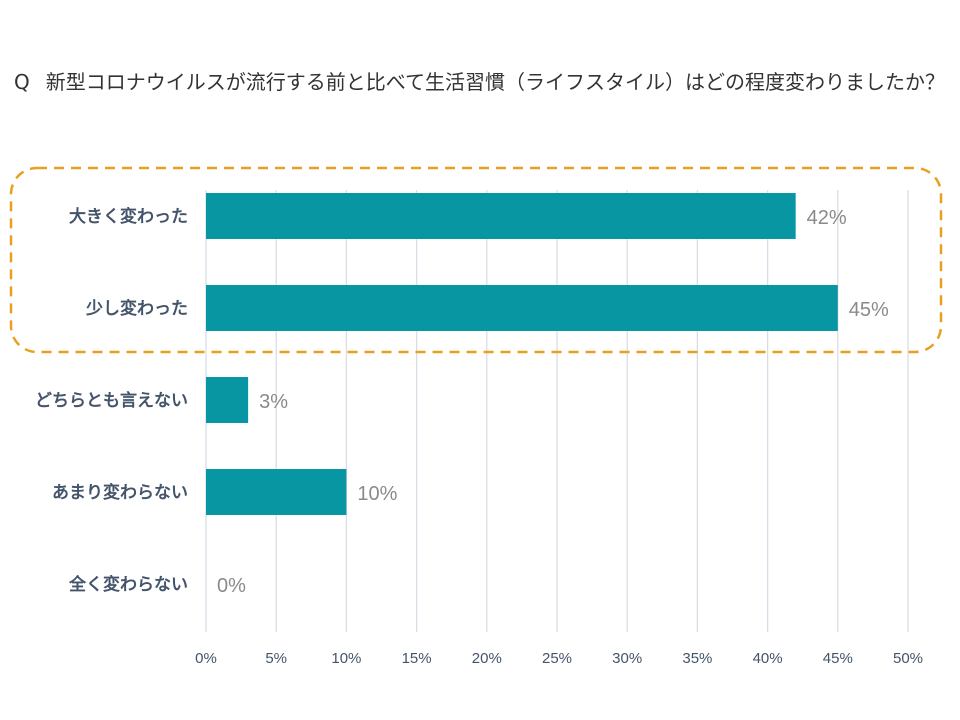  What do you see at coordinates (136, 308) in the screenshot?
I see `category-label: 少し変わった` at bounding box center [136, 308].